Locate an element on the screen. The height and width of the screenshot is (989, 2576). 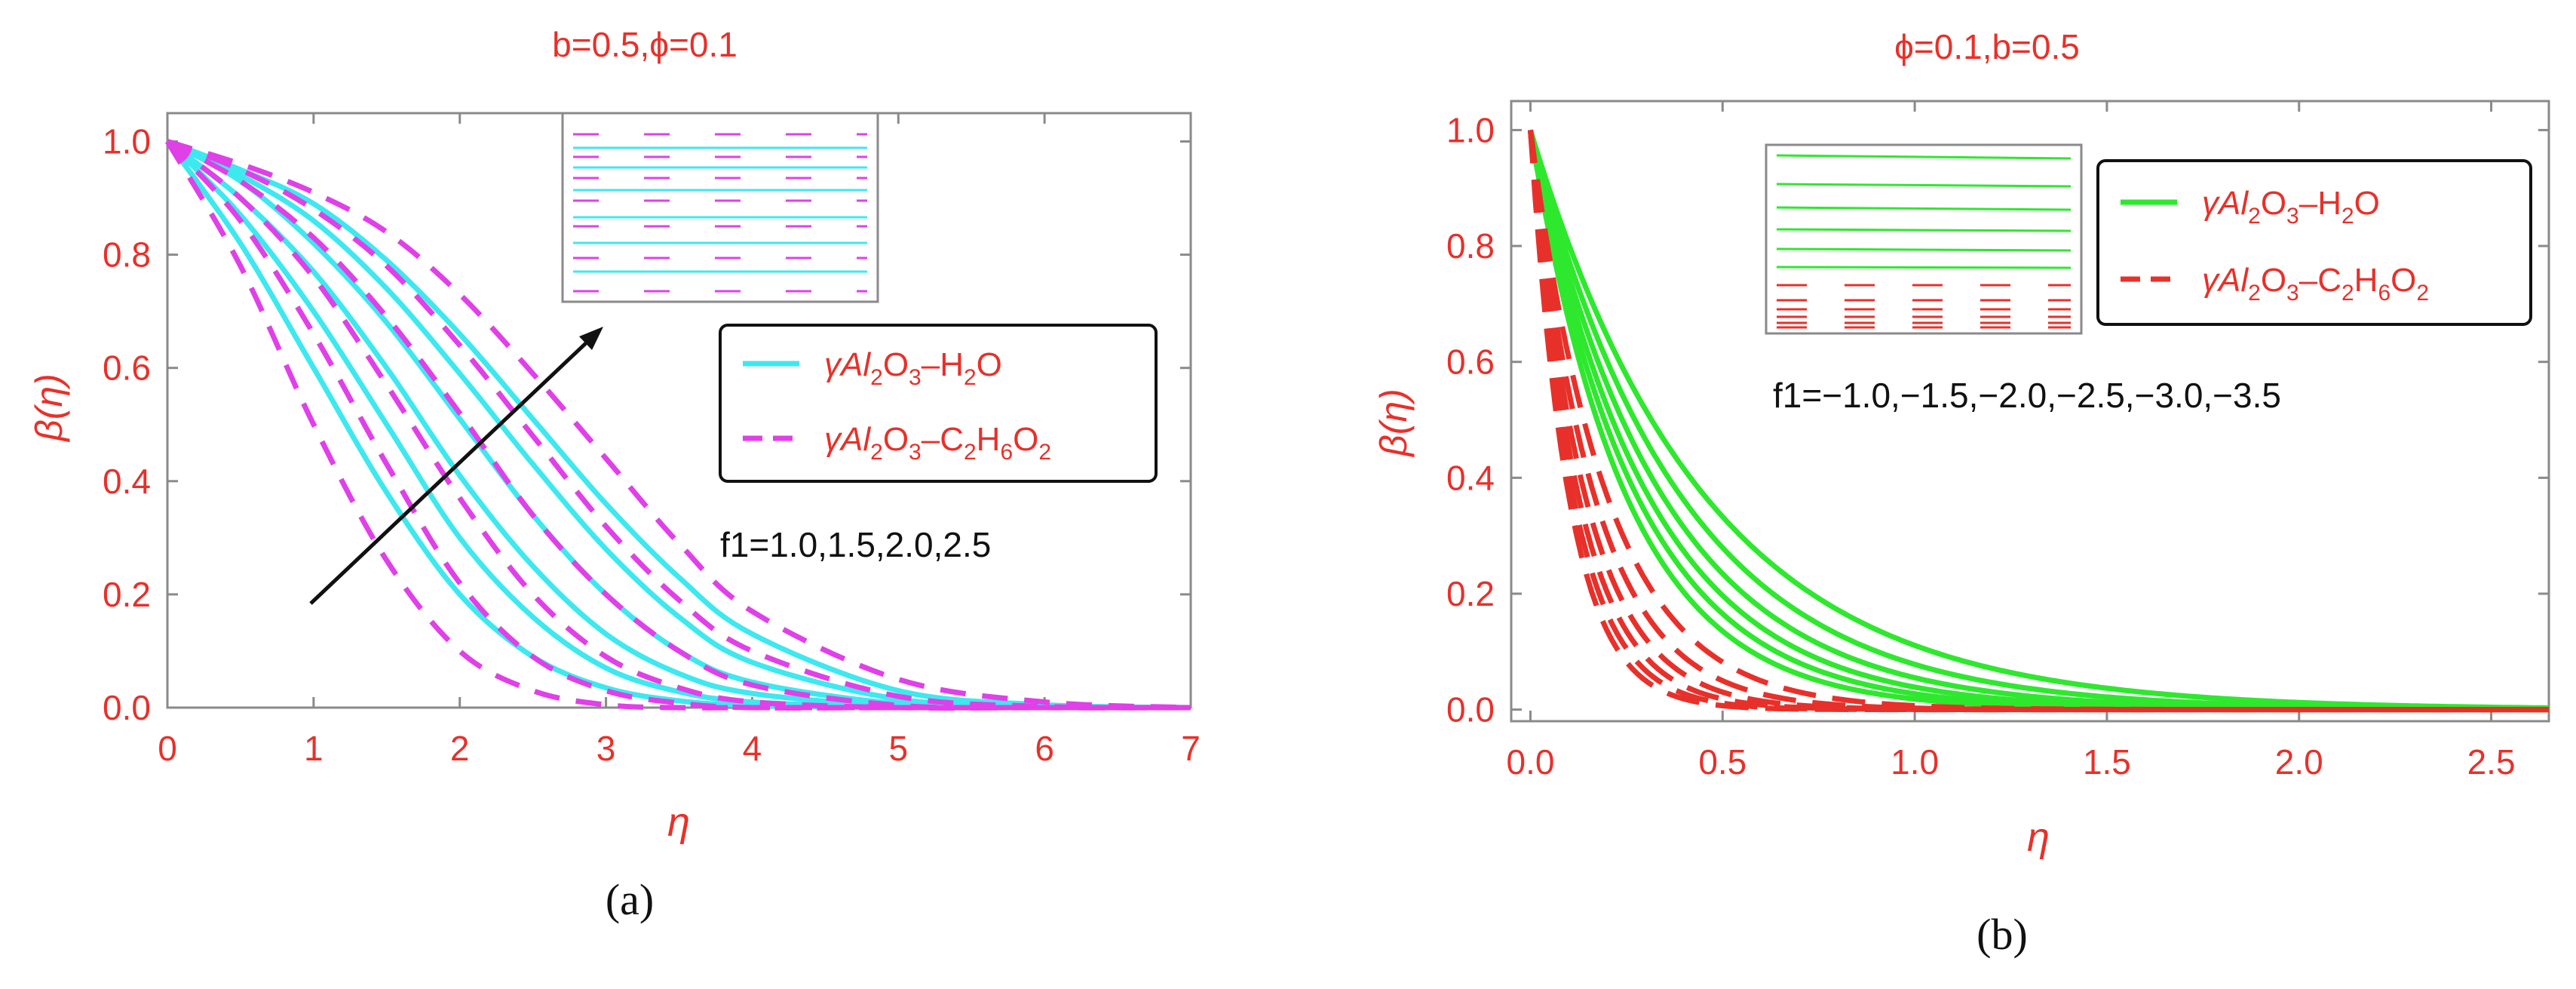
chart-b-y-tick-labels: 0.0 0.2 0.4 0.6 0.8 1.0 is located at coordinates (1470, 419).